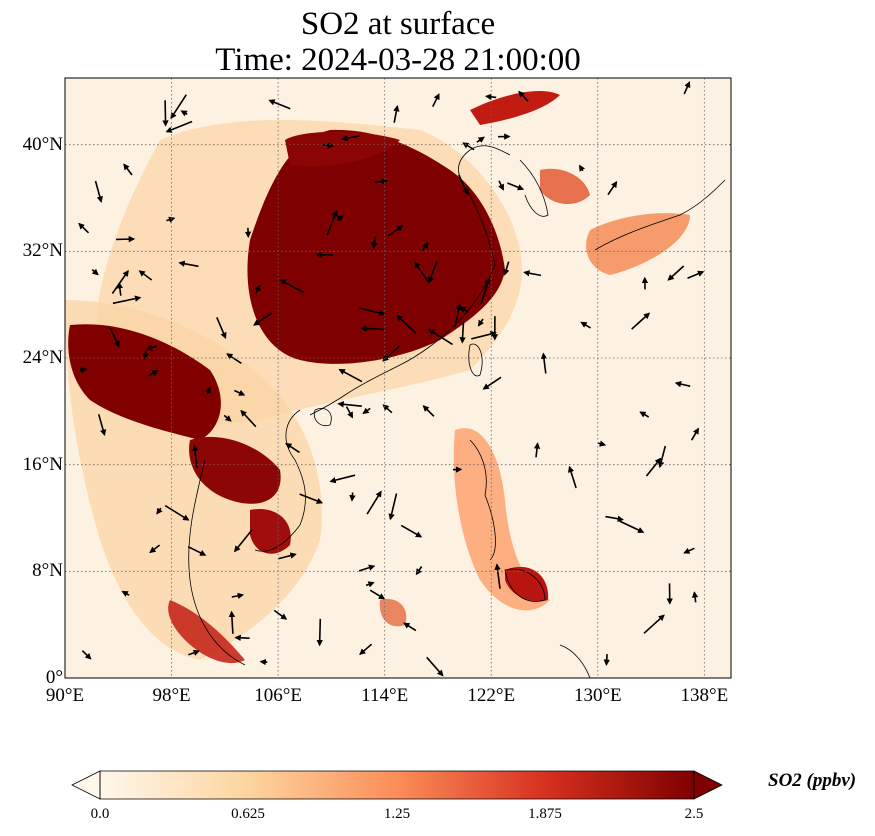  I want to click on lon-tick-label: 130°E, so click(597, 695).